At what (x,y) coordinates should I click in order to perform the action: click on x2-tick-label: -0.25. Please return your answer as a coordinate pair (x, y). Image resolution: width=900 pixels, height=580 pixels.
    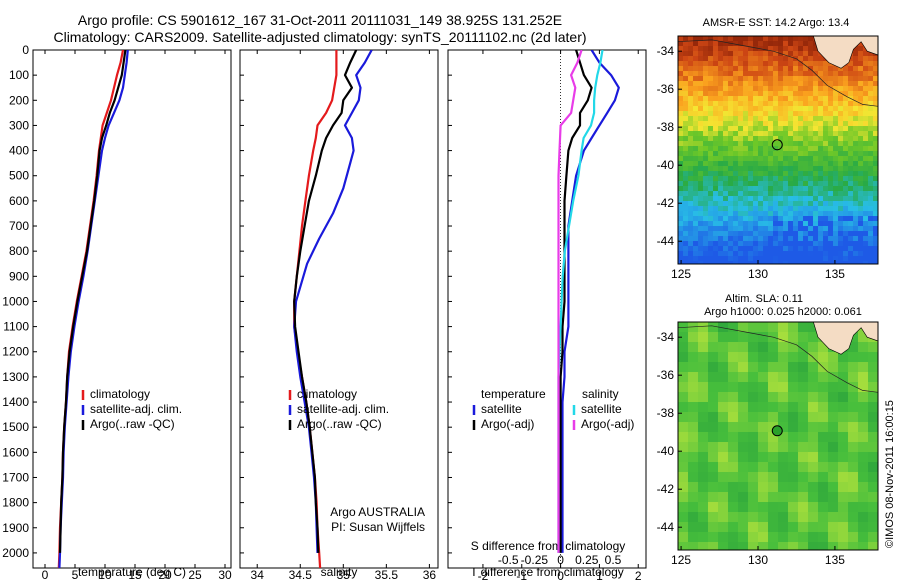
    Looking at the image, I should click on (535, 560).